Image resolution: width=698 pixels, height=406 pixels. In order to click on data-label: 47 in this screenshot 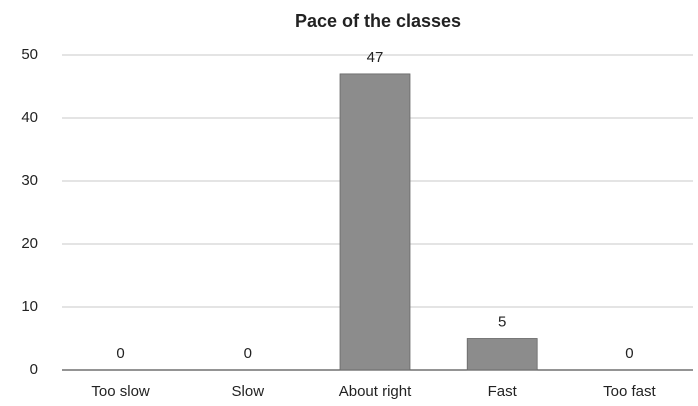, I will do `click(375, 57)`.